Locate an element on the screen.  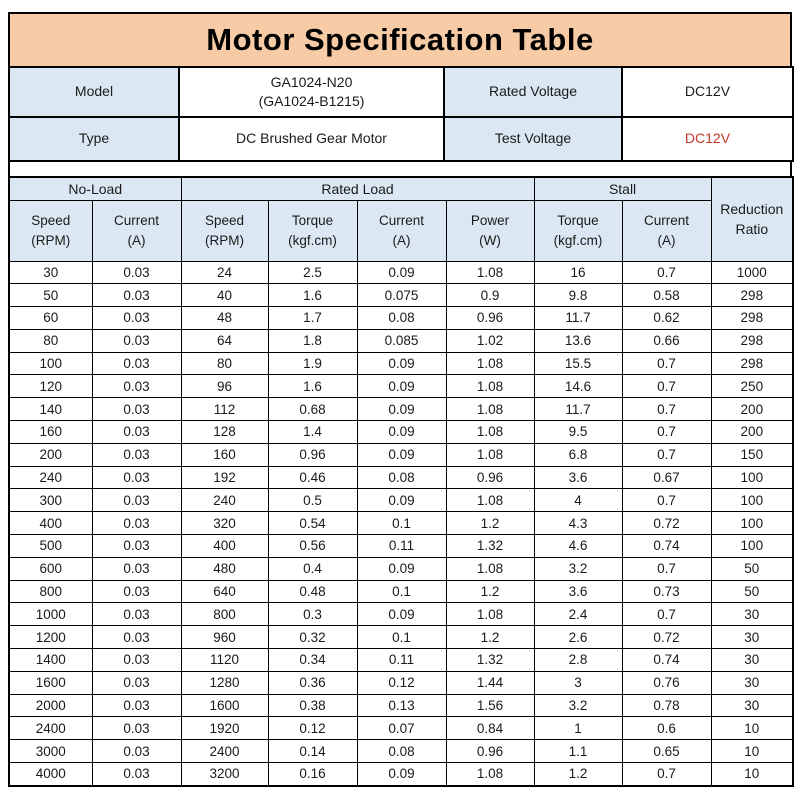
table-row: 240 0.03 192 0.46 0.08 0.96 3.6 0.67 100 is located at coordinates (401, 477).